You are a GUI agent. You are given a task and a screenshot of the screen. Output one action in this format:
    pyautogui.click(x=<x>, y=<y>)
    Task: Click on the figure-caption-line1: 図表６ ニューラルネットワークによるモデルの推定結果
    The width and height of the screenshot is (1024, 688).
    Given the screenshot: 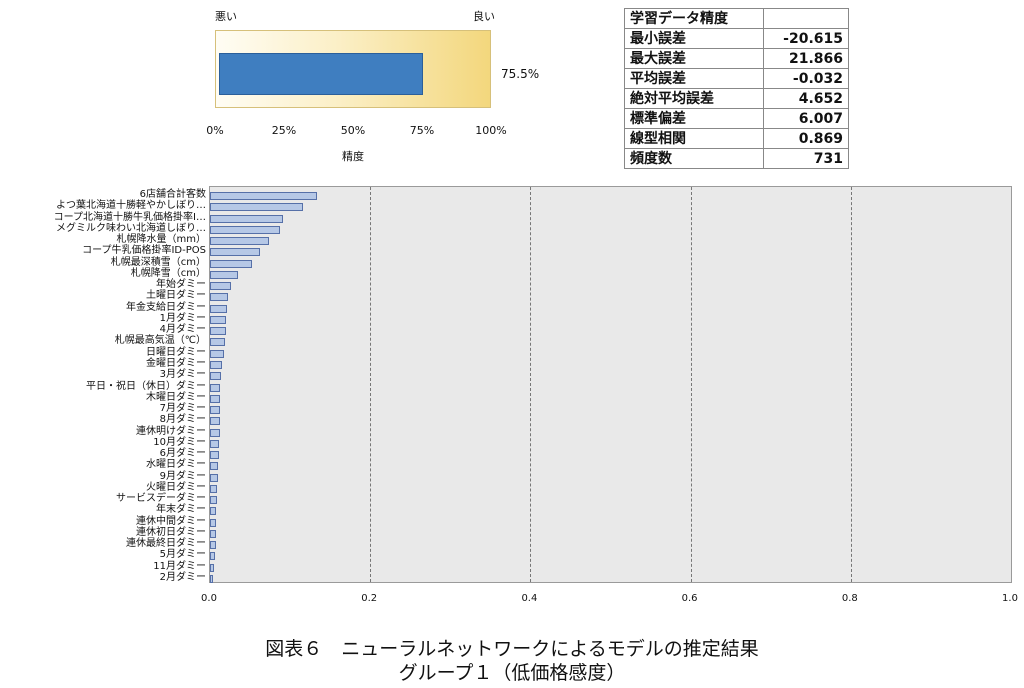 What is the action you would take?
    pyautogui.click(x=512, y=649)
    